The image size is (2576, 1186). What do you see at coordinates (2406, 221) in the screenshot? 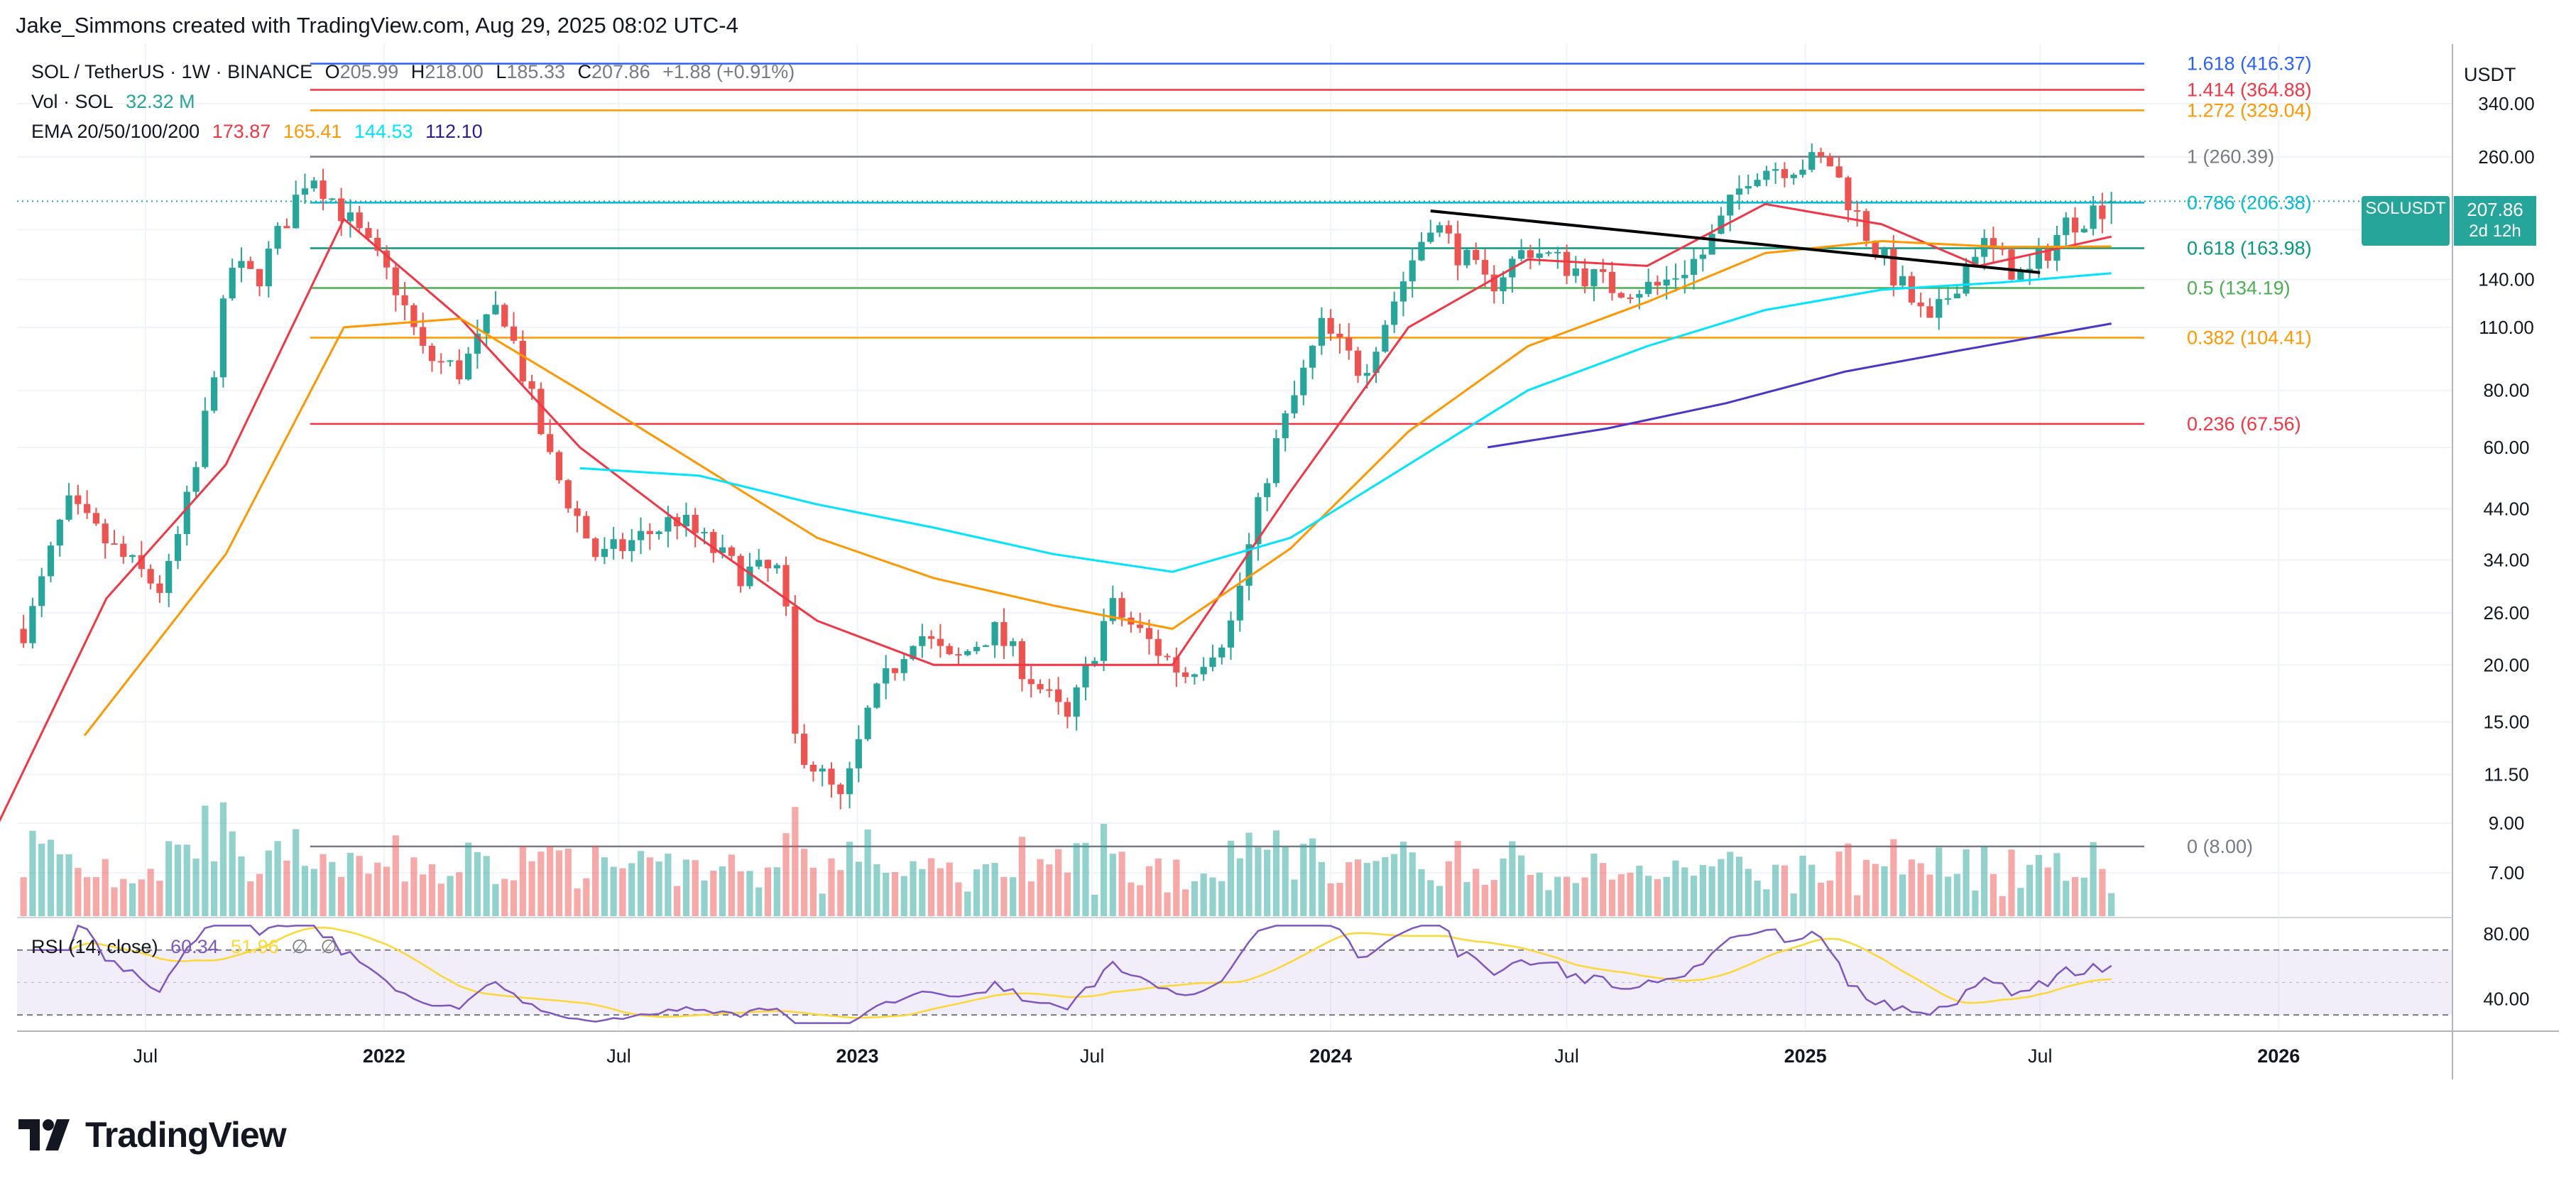
I see `last-price-label-left: SOLUSDT` at bounding box center [2406, 221].